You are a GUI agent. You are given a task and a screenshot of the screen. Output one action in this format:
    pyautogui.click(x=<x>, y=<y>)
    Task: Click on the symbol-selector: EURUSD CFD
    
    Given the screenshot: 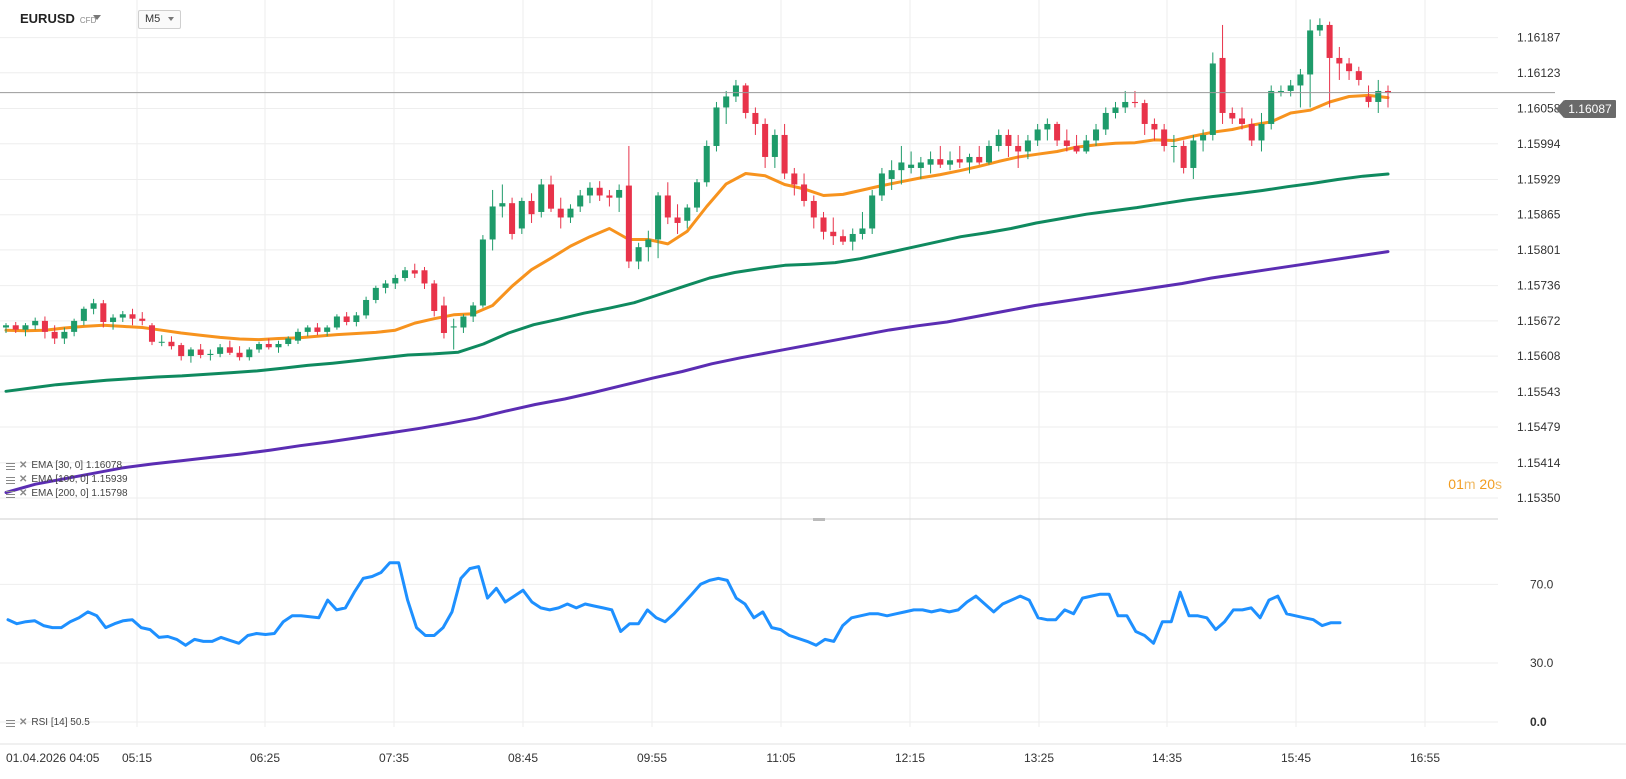 What is the action you would take?
    pyautogui.click(x=58, y=18)
    